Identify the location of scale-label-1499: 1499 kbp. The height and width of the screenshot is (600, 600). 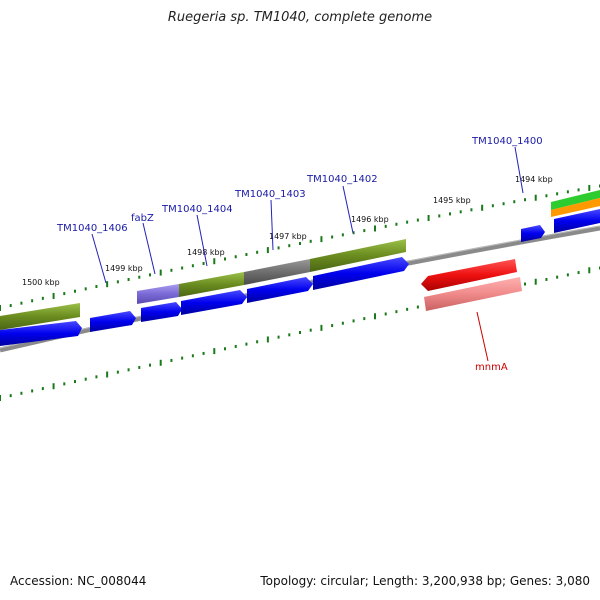
(124, 268).